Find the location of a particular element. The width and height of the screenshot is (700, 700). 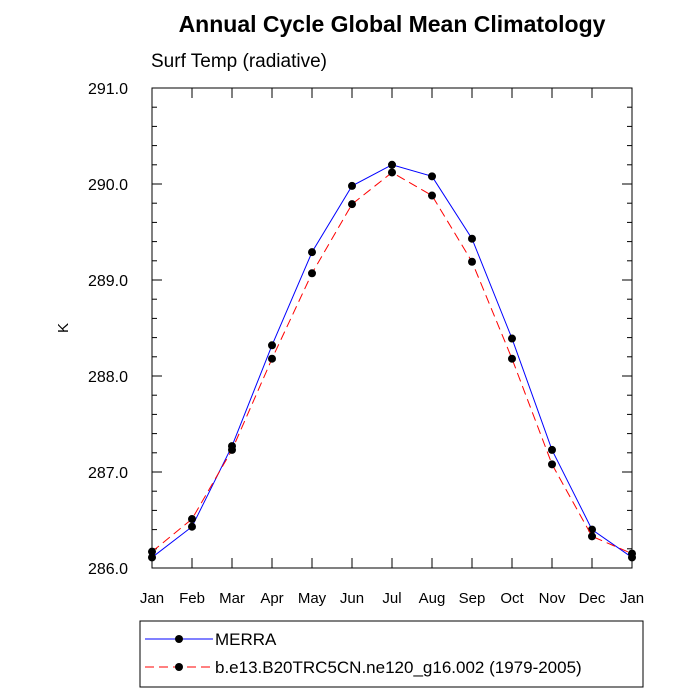

chart-subtitle: Surf Temp (radiative) is located at coordinates (239, 61).